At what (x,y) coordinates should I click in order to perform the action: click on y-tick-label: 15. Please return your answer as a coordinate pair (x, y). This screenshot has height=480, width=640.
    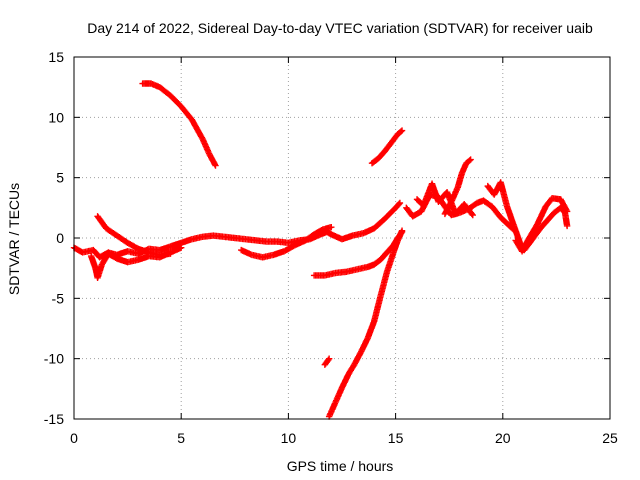
    Looking at the image, I should click on (56, 57).